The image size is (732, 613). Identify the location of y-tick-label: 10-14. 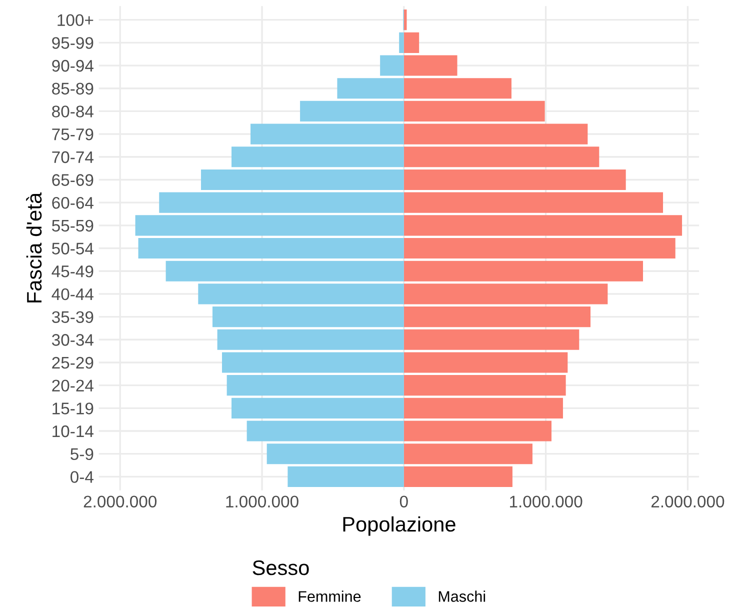
(73, 431).